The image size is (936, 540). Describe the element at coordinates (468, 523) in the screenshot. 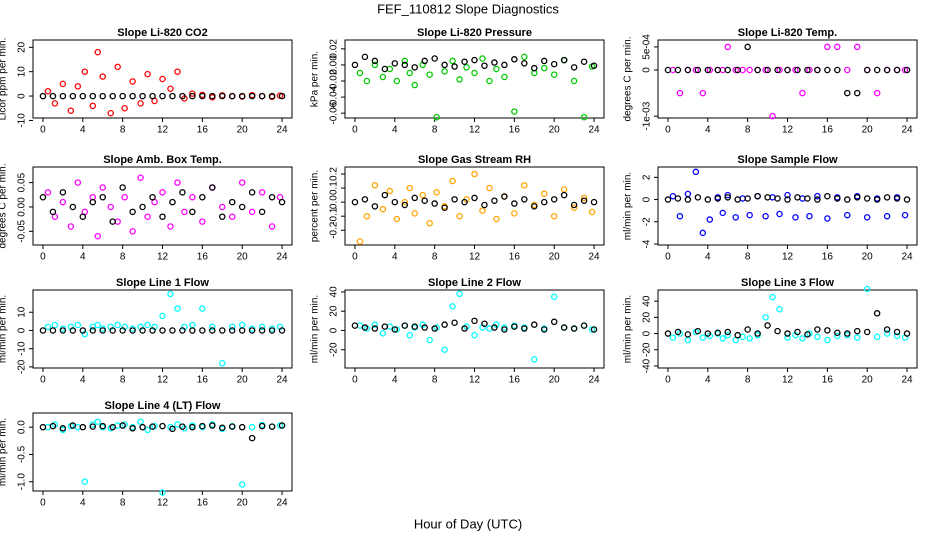

I see `x-axis-label: Hour of Day (UTC)` at that location.